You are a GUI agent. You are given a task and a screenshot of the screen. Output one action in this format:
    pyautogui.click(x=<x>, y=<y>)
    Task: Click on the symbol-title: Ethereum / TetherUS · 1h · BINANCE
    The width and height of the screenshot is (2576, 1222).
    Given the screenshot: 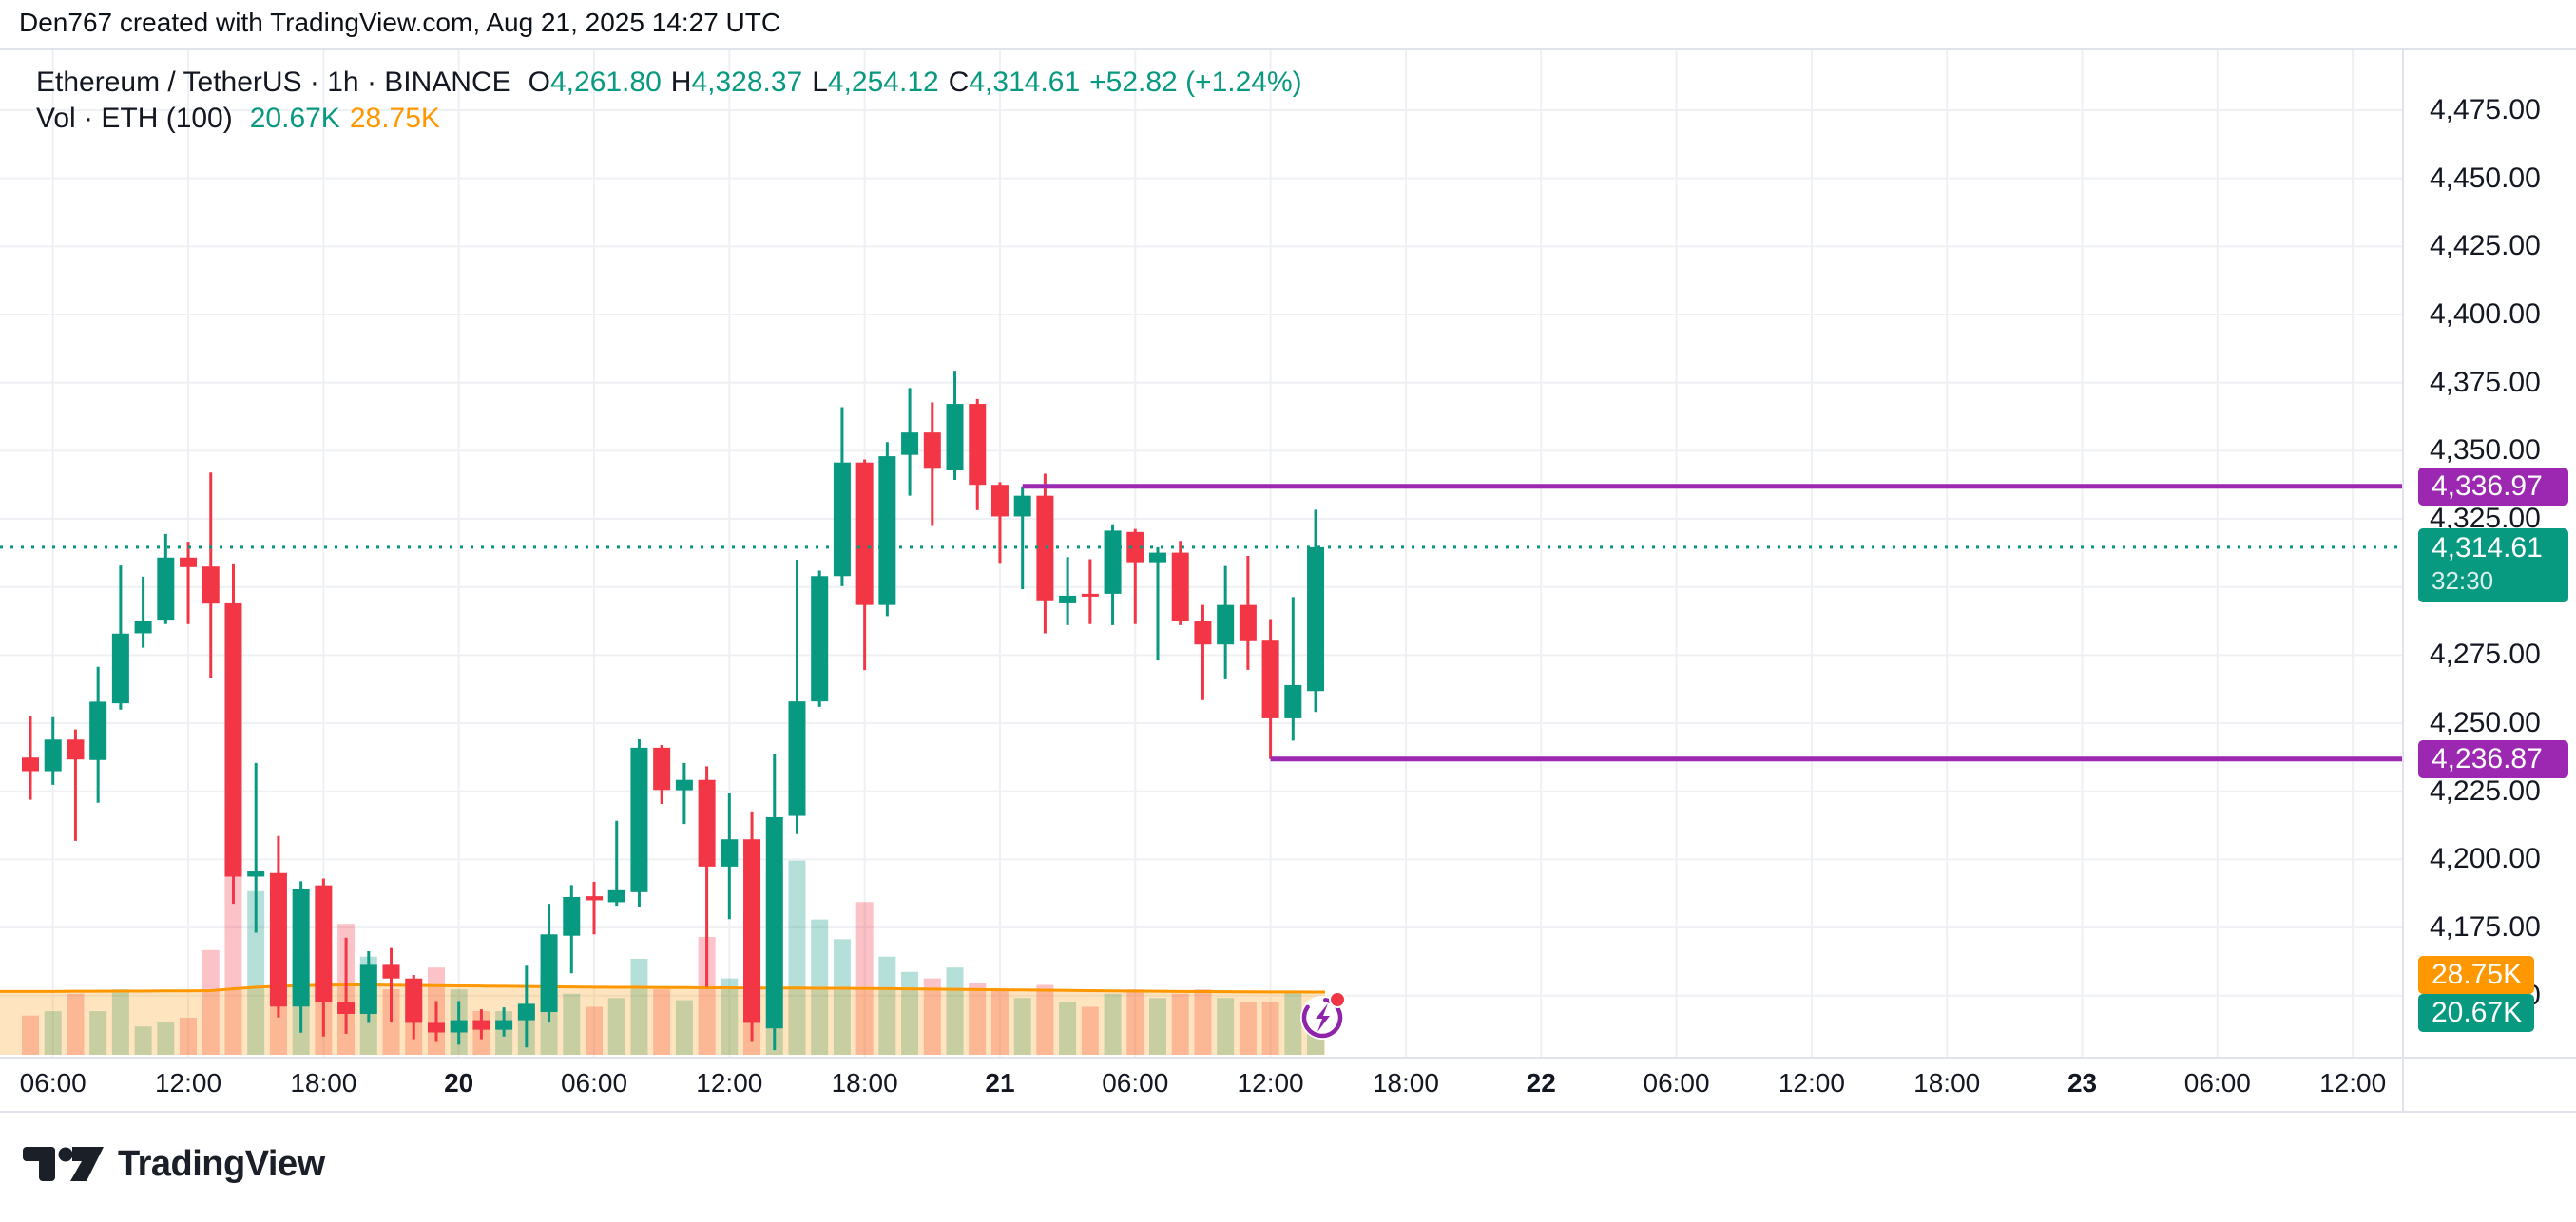 What is the action you would take?
    pyautogui.click(x=273, y=82)
    